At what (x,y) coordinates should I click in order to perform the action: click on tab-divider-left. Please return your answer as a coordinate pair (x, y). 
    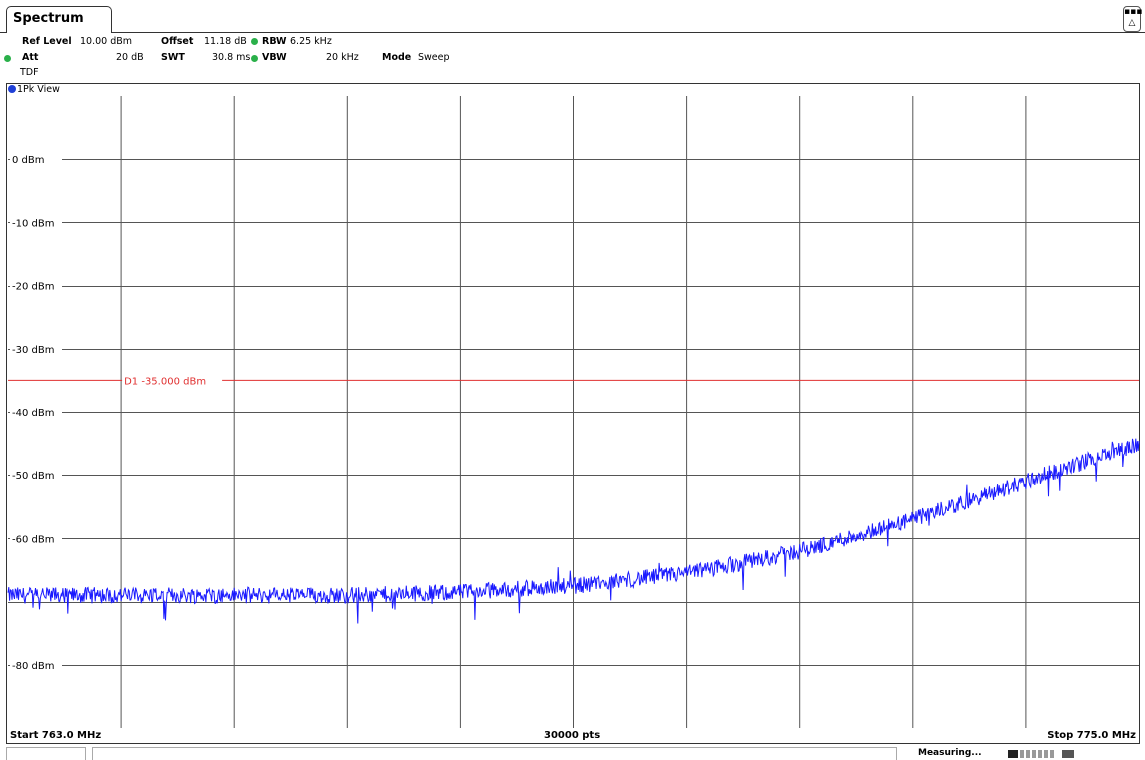
    Looking at the image, I should click on (3, 32).